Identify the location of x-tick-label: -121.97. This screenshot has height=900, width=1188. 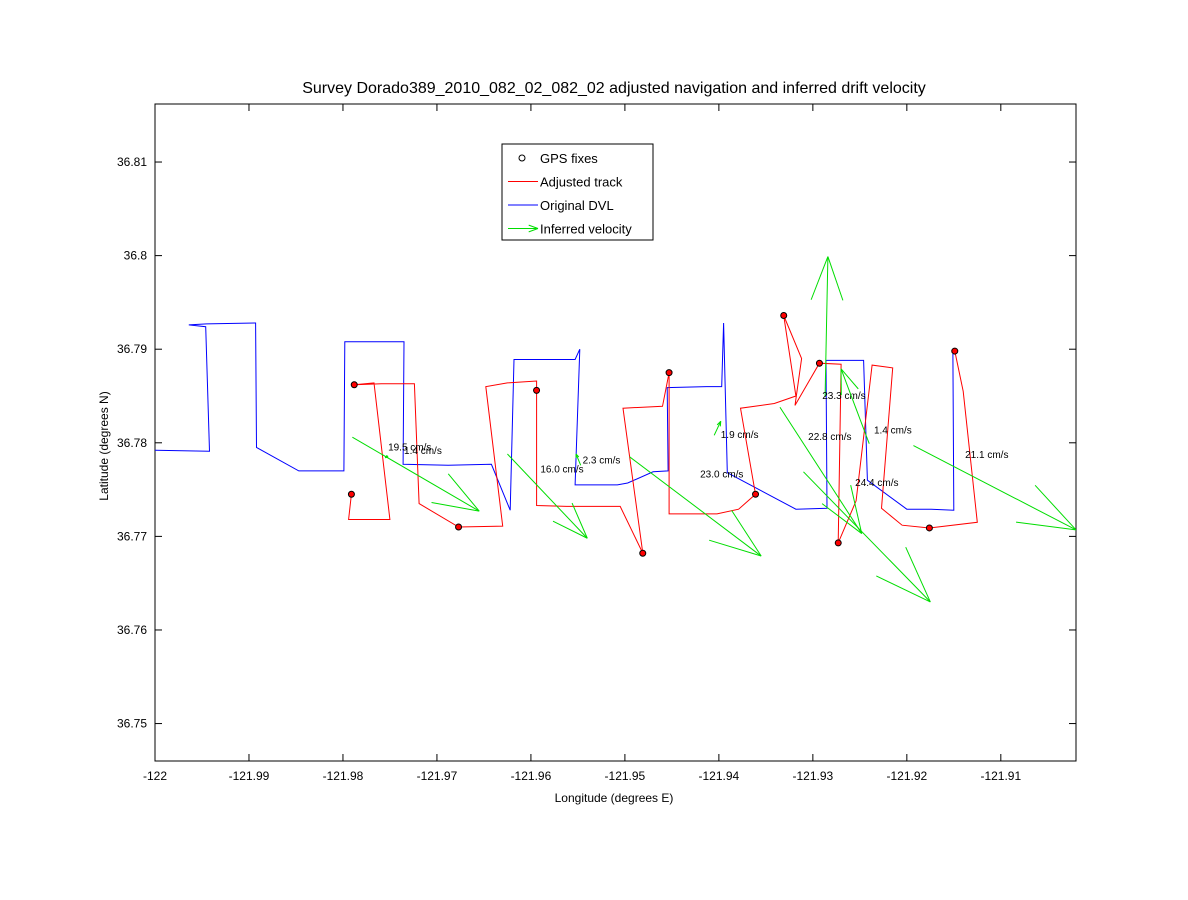
(437, 776).